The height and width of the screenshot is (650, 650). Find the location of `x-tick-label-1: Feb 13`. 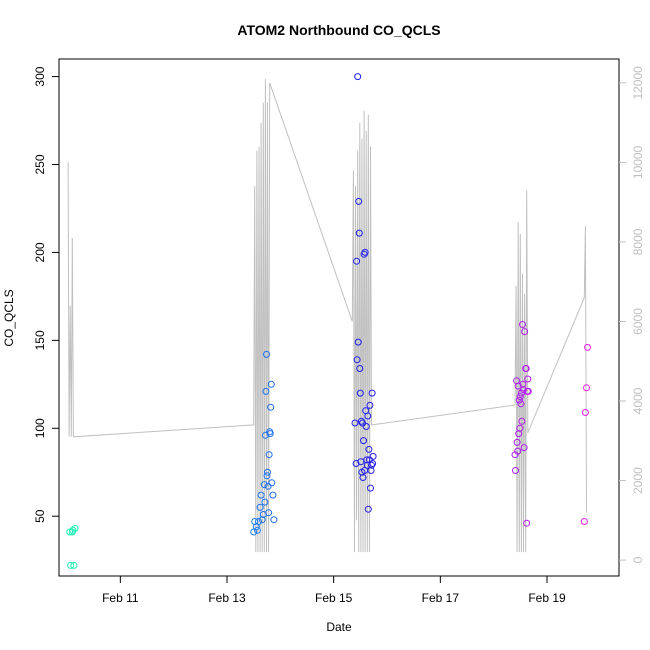

x-tick-label-1: Feb 13 is located at coordinates (227, 598).